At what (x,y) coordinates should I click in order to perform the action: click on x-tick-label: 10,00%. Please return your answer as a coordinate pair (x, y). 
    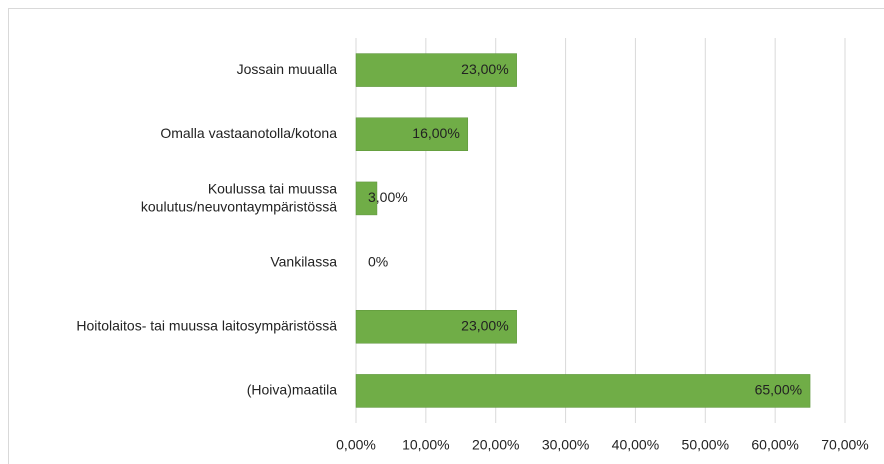
    Looking at the image, I should click on (425, 445).